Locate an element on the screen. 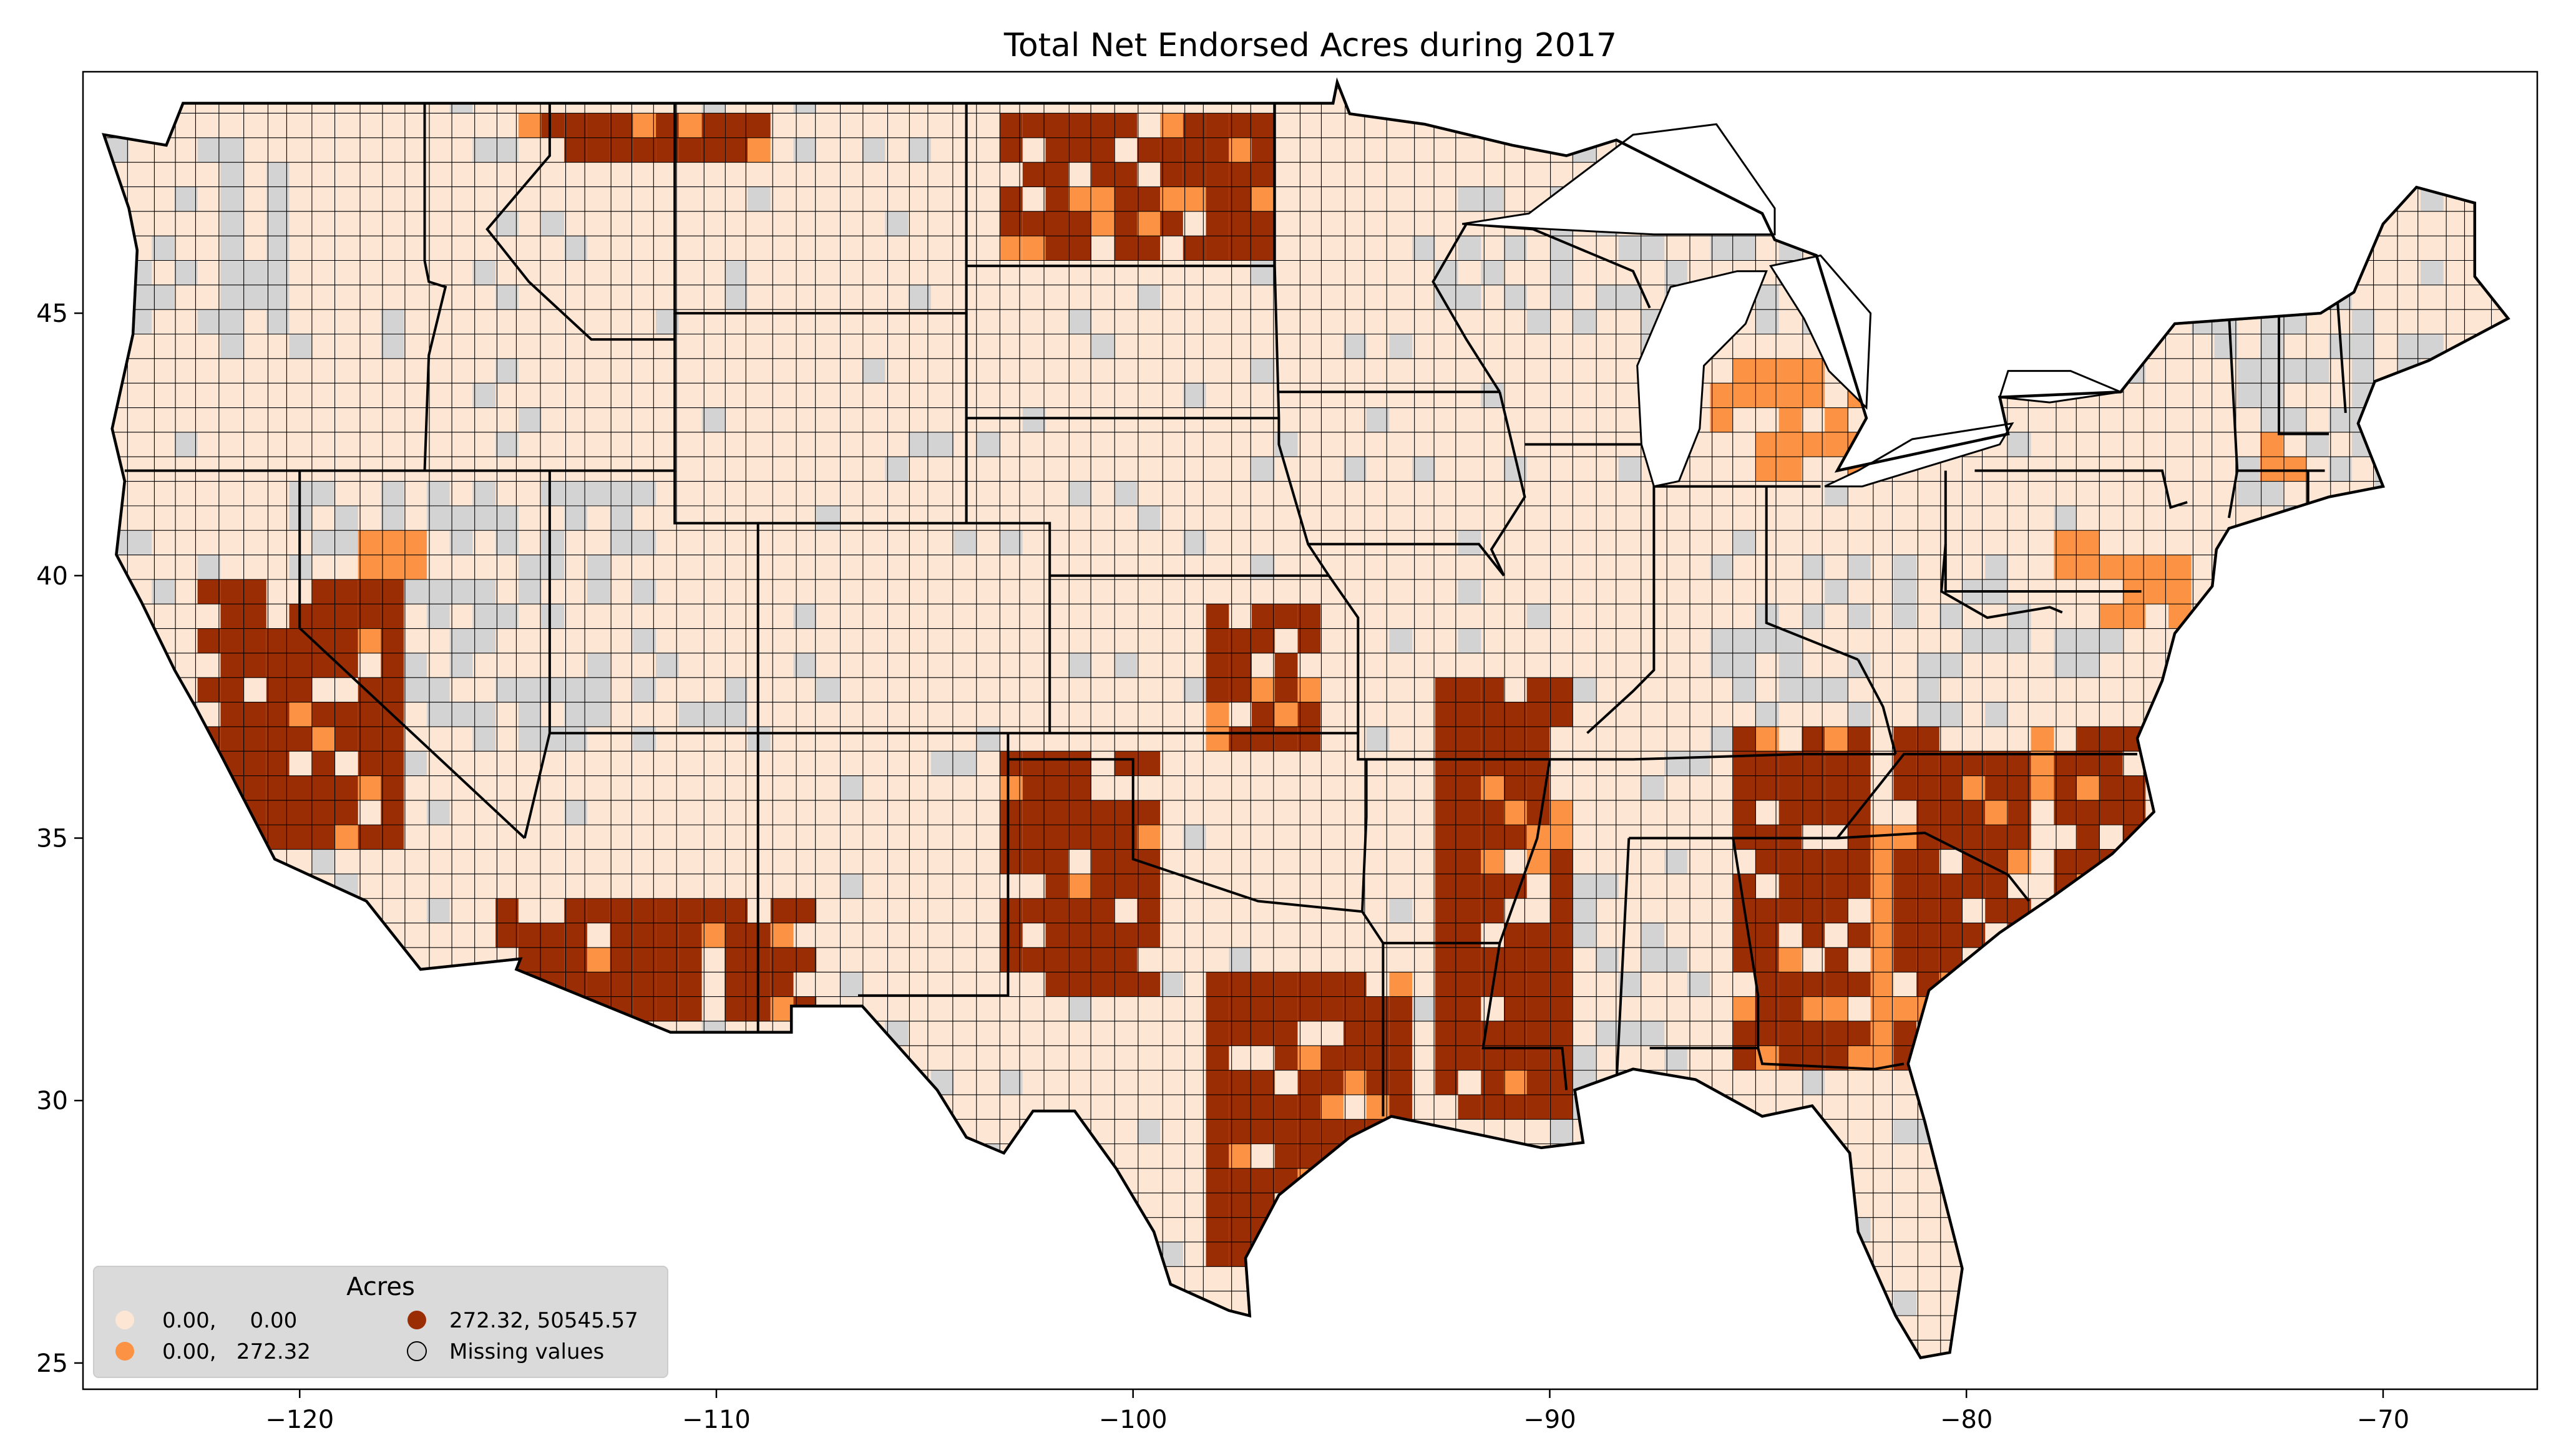 Image resolution: width=2556 pixels, height=1456 pixels. legend-marker-missing is located at coordinates (417, 1351).